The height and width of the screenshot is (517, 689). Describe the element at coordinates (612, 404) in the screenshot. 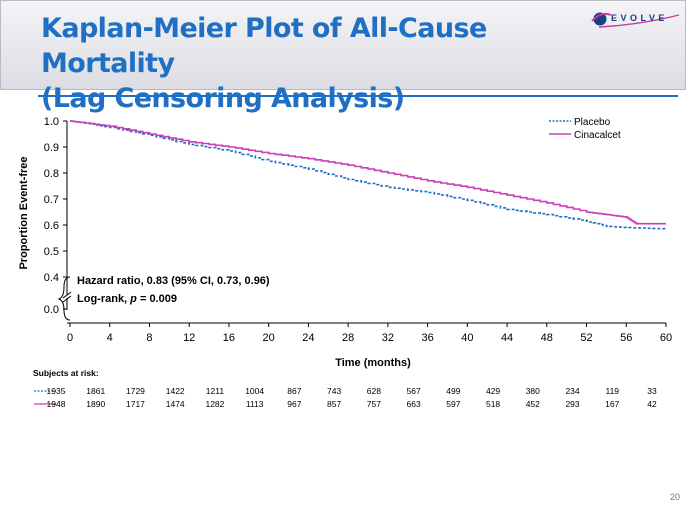

I see `risk-count-cinacalcet: 167` at that location.